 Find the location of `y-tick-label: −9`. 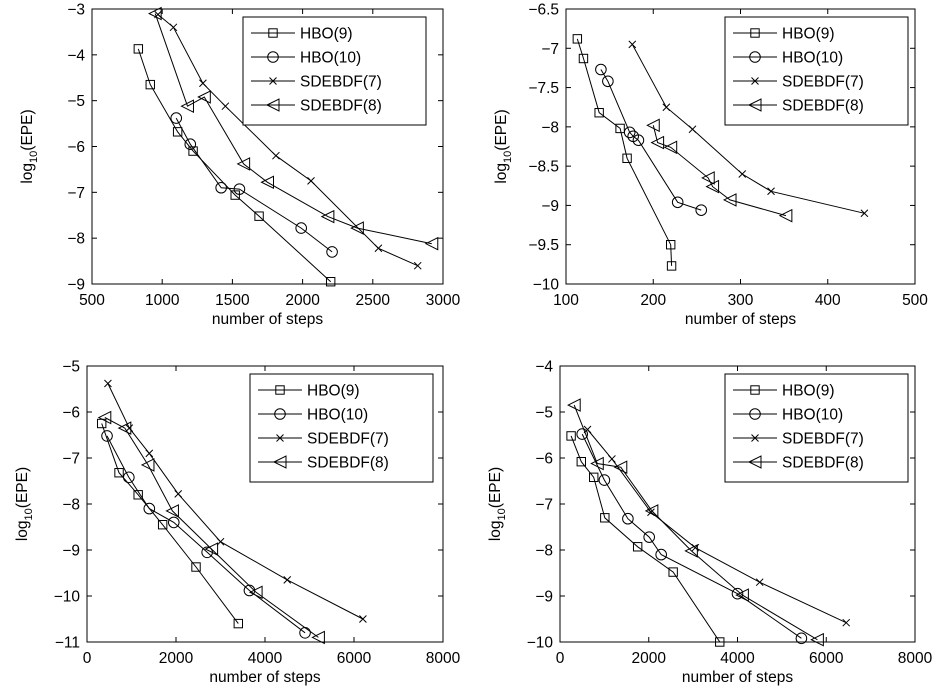

y-tick-label: −9 is located at coordinates (544, 597).